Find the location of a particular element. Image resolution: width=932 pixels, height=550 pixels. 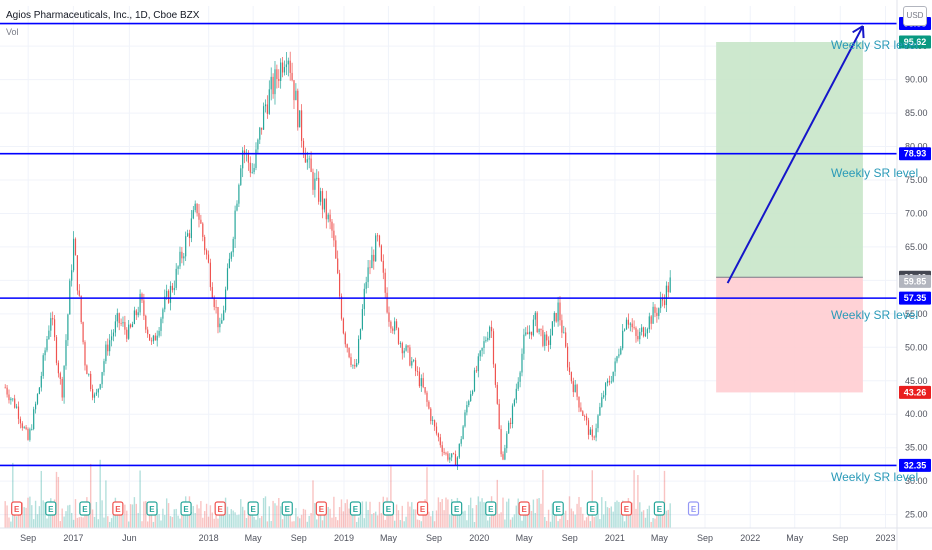

earnings-label: E is located at coordinates (288, 509).